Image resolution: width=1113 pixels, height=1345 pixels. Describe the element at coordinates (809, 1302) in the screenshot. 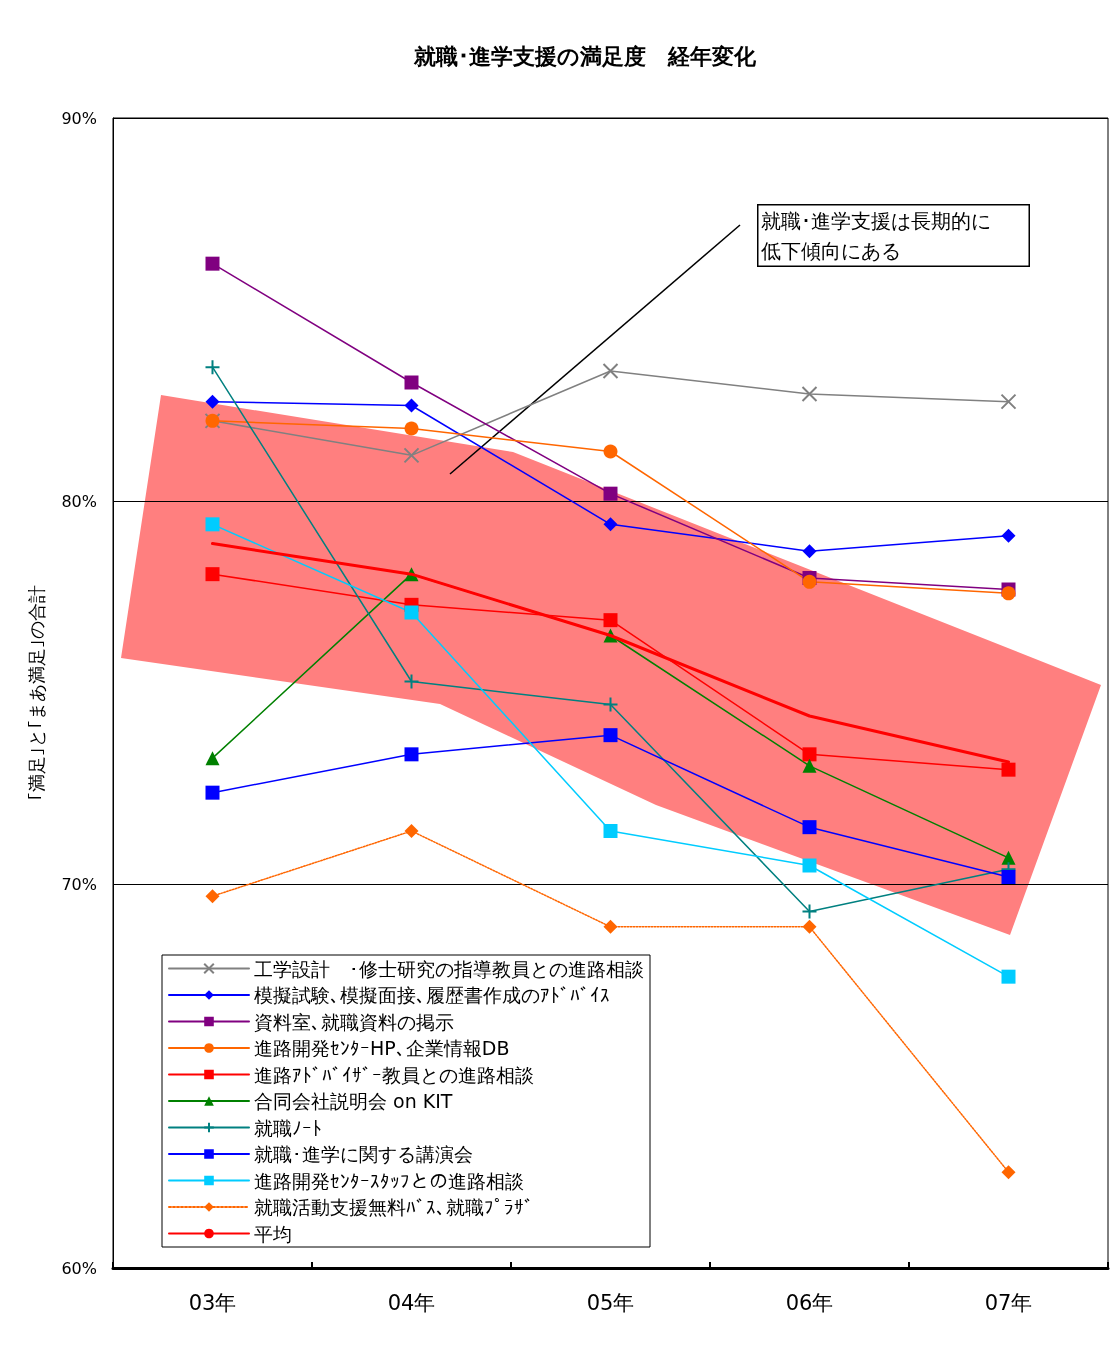

I see `x-tick-label: 06年` at that location.